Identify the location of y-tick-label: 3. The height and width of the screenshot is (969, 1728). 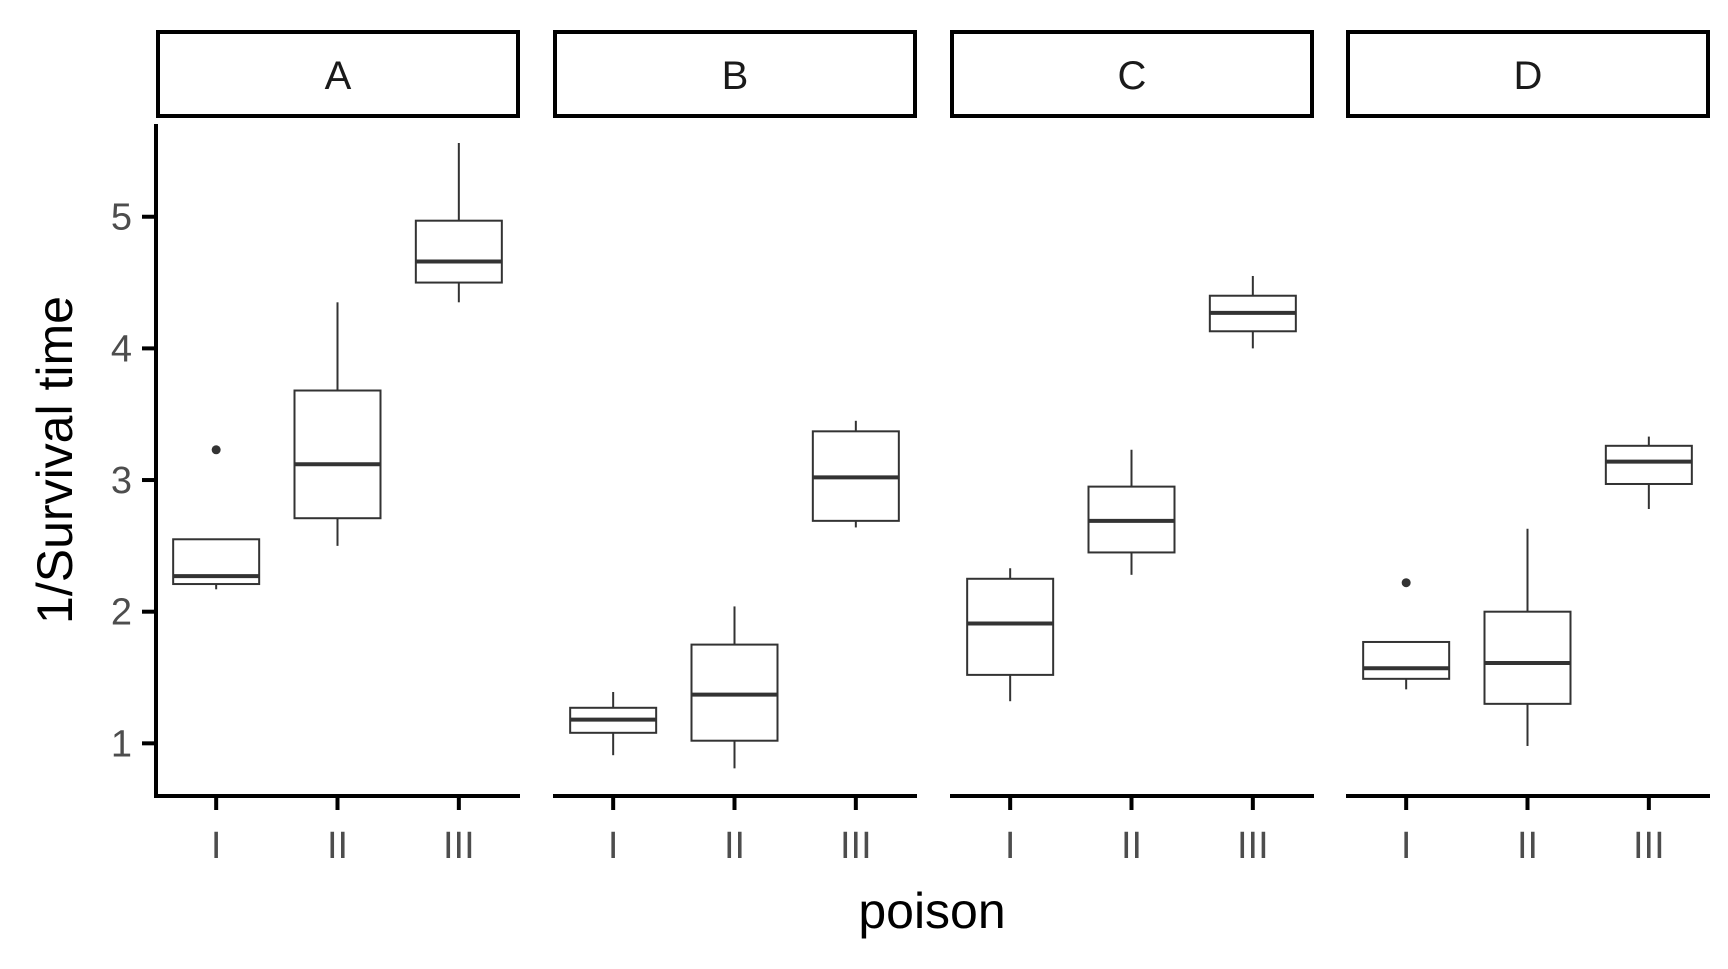
(121, 481).